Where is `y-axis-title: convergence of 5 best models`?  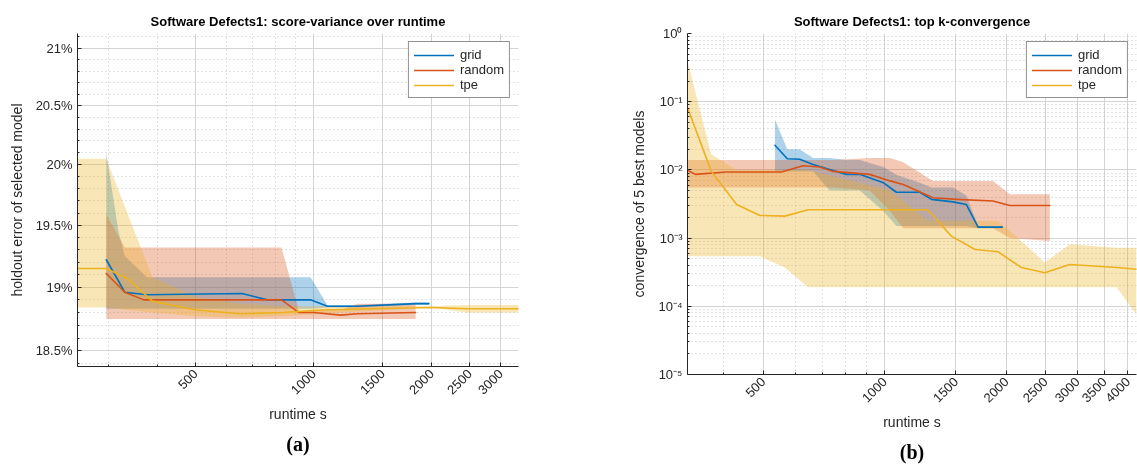
y-axis-title: convergence of 5 best models is located at coordinates (639, 204).